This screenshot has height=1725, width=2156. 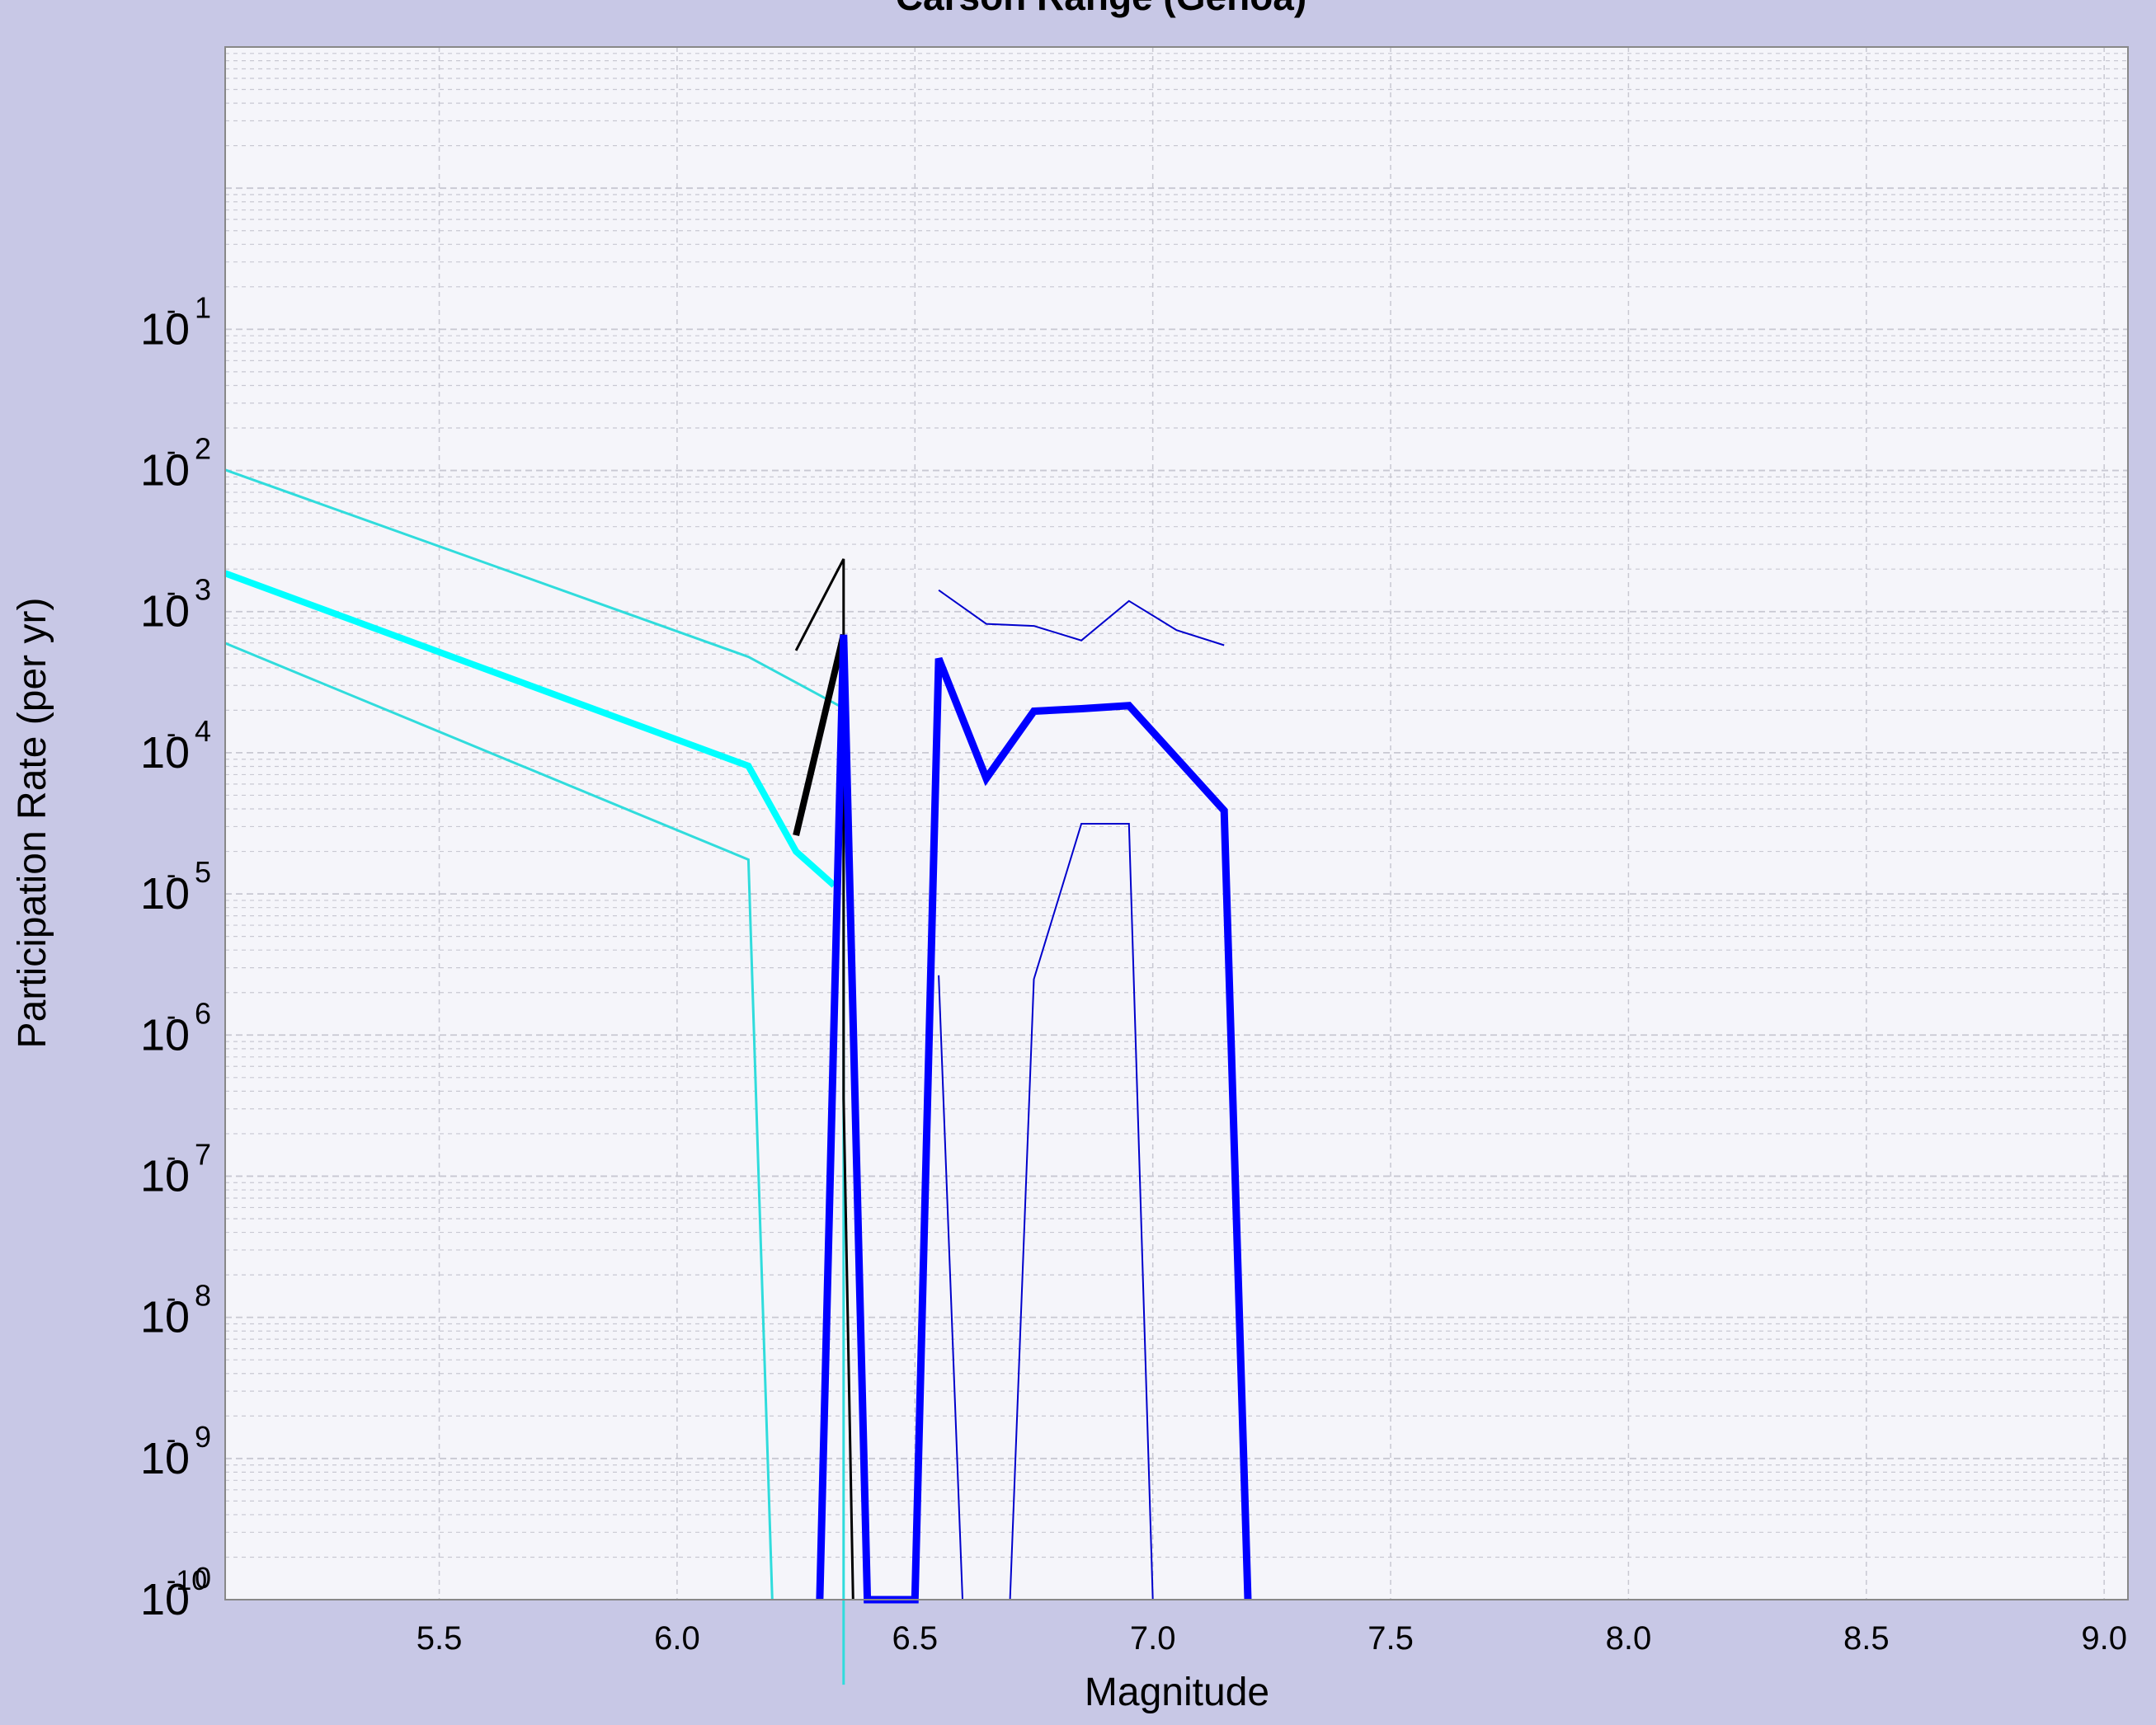 What do you see at coordinates (203, 1154) in the screenshot?
I see `y-tick-exponent: 7` at bounding box center [203, 1154].